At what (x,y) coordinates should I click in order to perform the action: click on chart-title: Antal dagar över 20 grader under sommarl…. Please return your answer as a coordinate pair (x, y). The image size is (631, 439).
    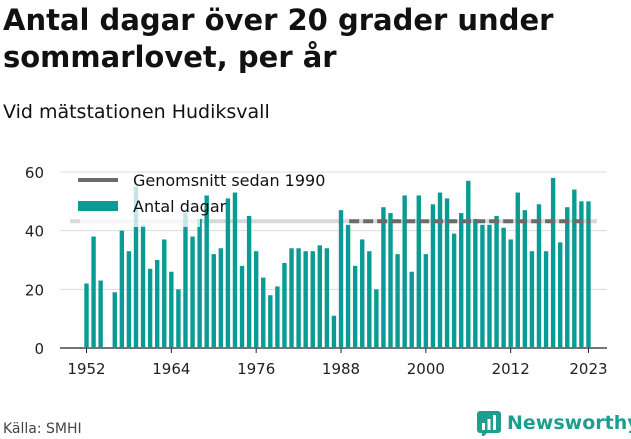
    Looking at the image, I should click on (278, 38).